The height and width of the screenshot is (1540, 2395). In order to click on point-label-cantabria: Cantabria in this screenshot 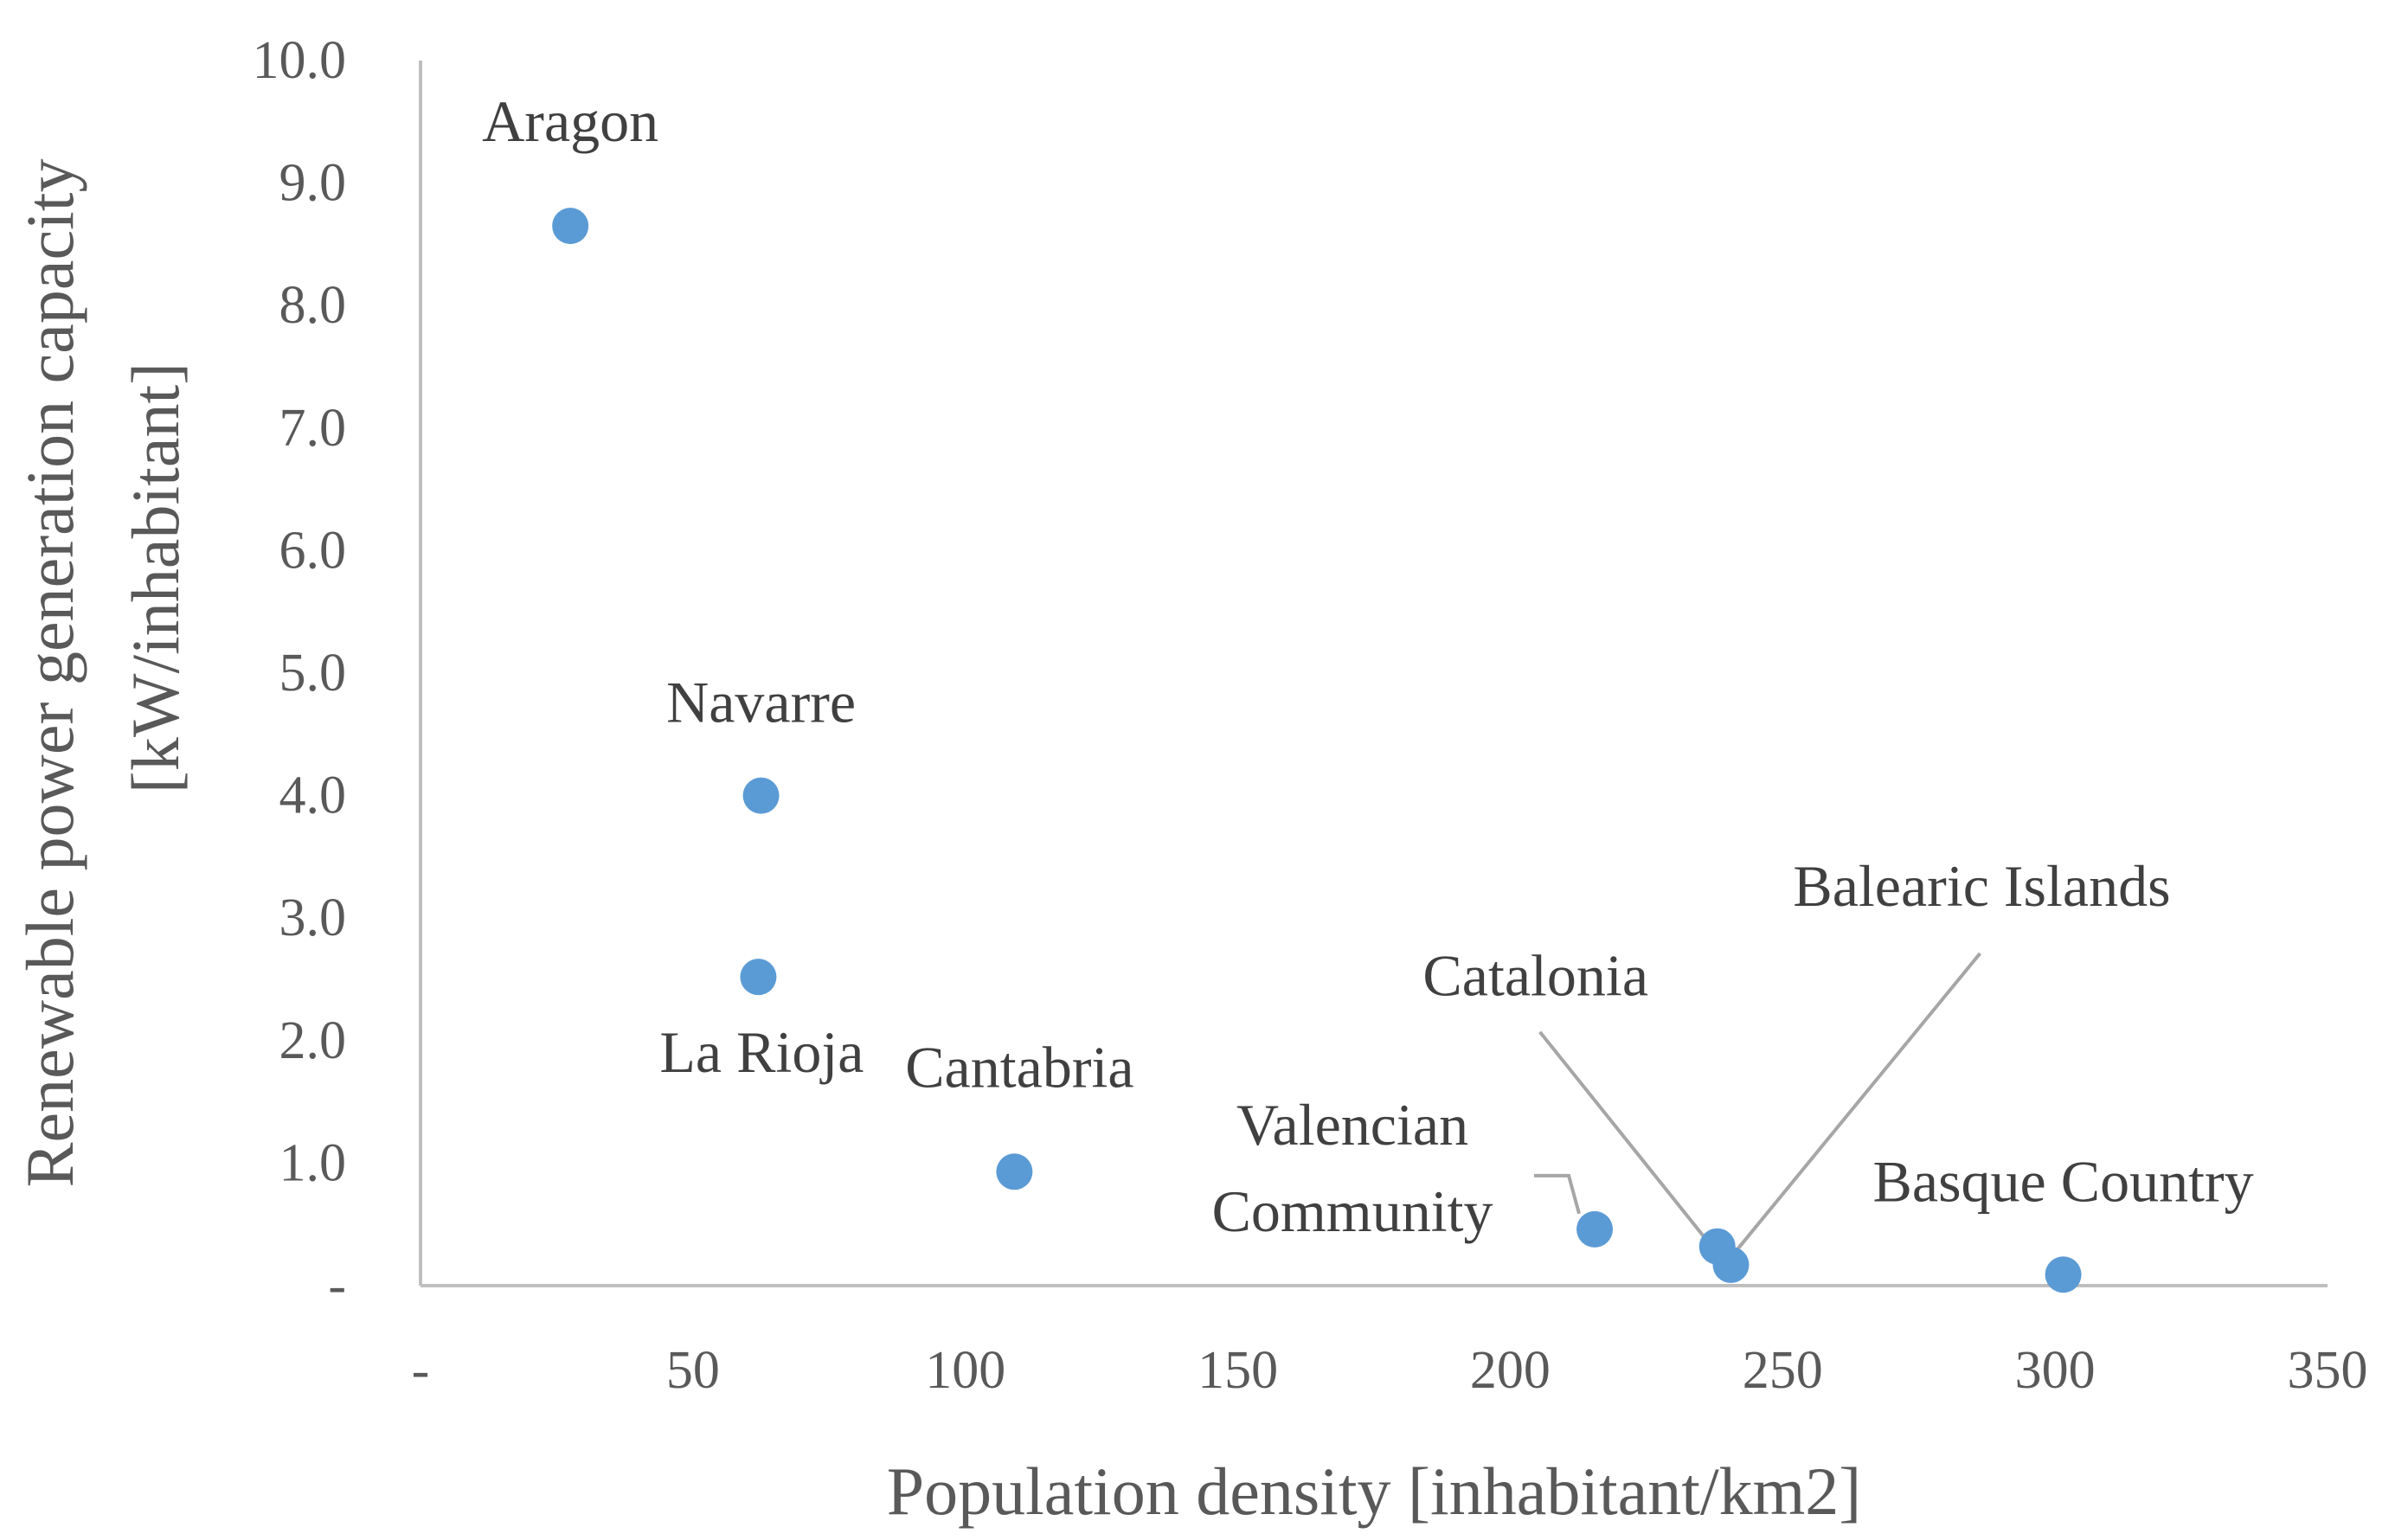, I will do `click(1019, 1067)`.